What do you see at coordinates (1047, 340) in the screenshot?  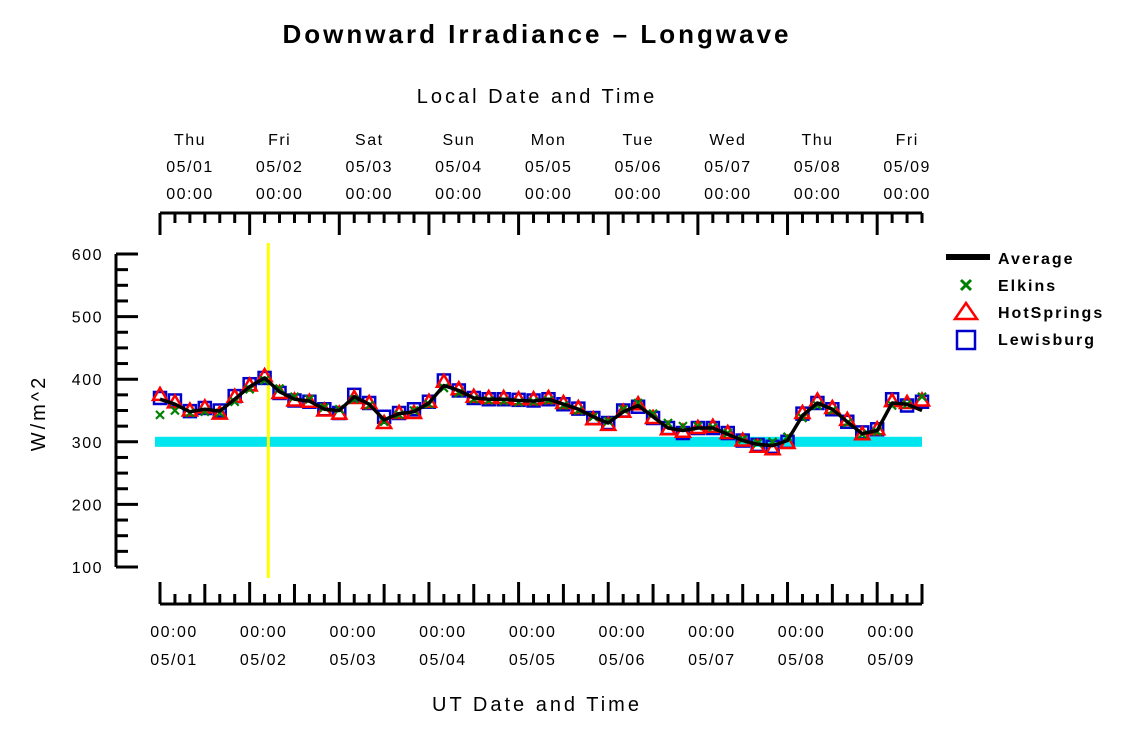 I see `legend-label: Lewisburg` at bounding box center [1047, 340].